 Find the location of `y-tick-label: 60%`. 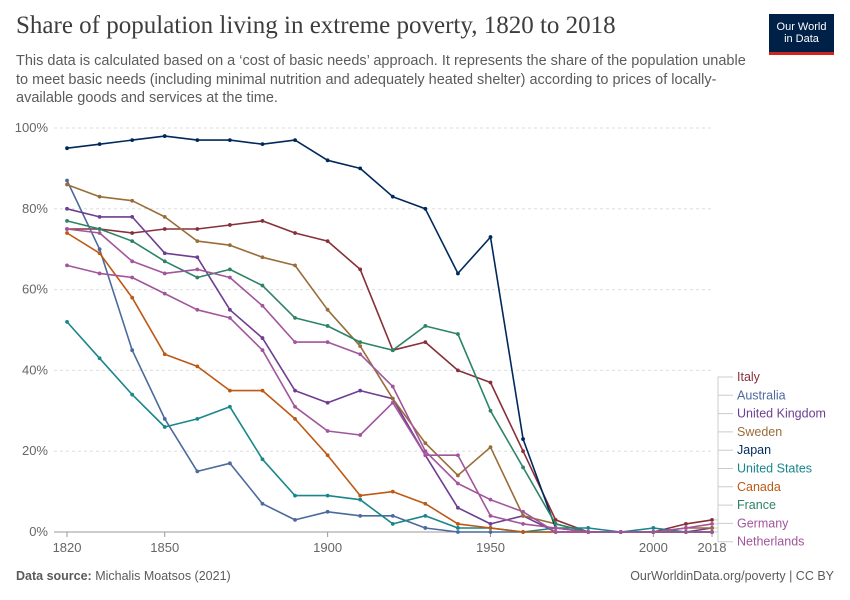

y-tick-label: 60% is located at coordinates (35, 289).